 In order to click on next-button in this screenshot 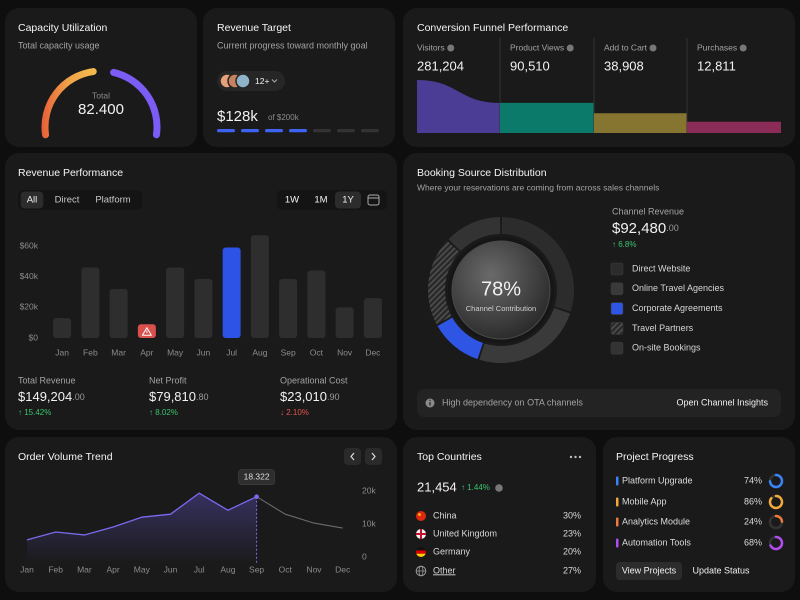, I will do `click(373, 456)`.